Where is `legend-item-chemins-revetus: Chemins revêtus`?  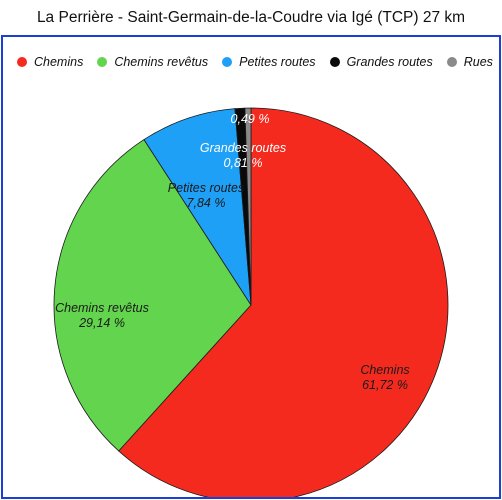 legend-item-chemins-revetus: Chemins revêtus is located at coordinates (152, 62).